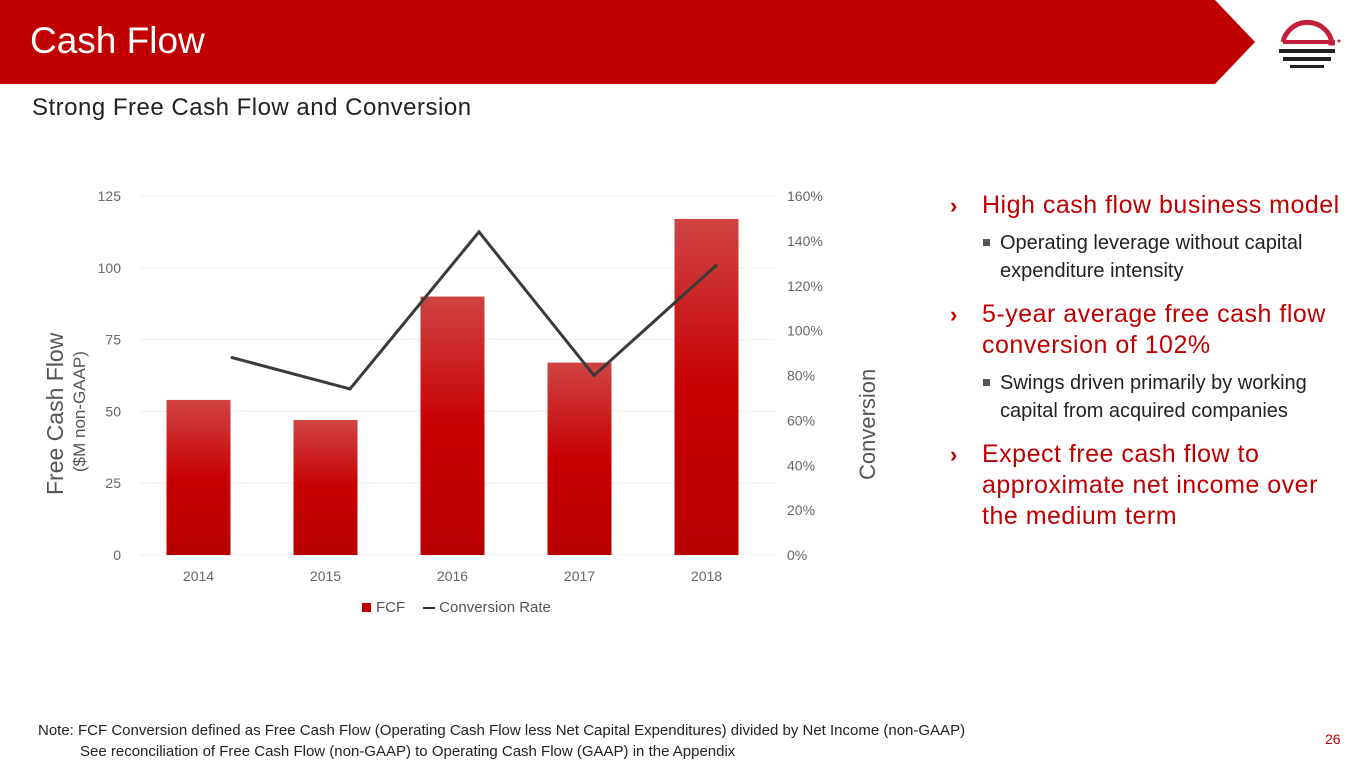 The image size is (1365, 768). I want to click on conversion-point-2015, so click(350, 389).